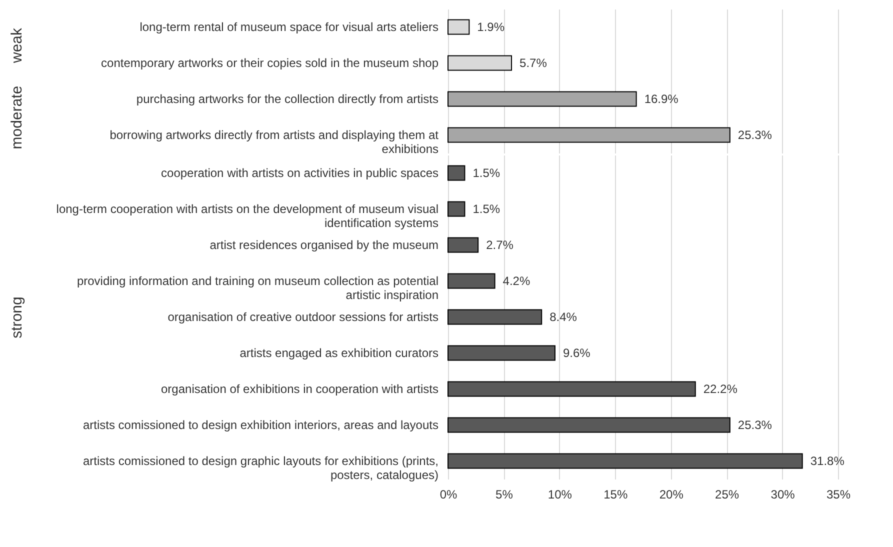  Describe the element at coordinates (299, 173) in the screenshot. I see `y-tick-label: cooperation with artists on activities in public spaces` at that location.